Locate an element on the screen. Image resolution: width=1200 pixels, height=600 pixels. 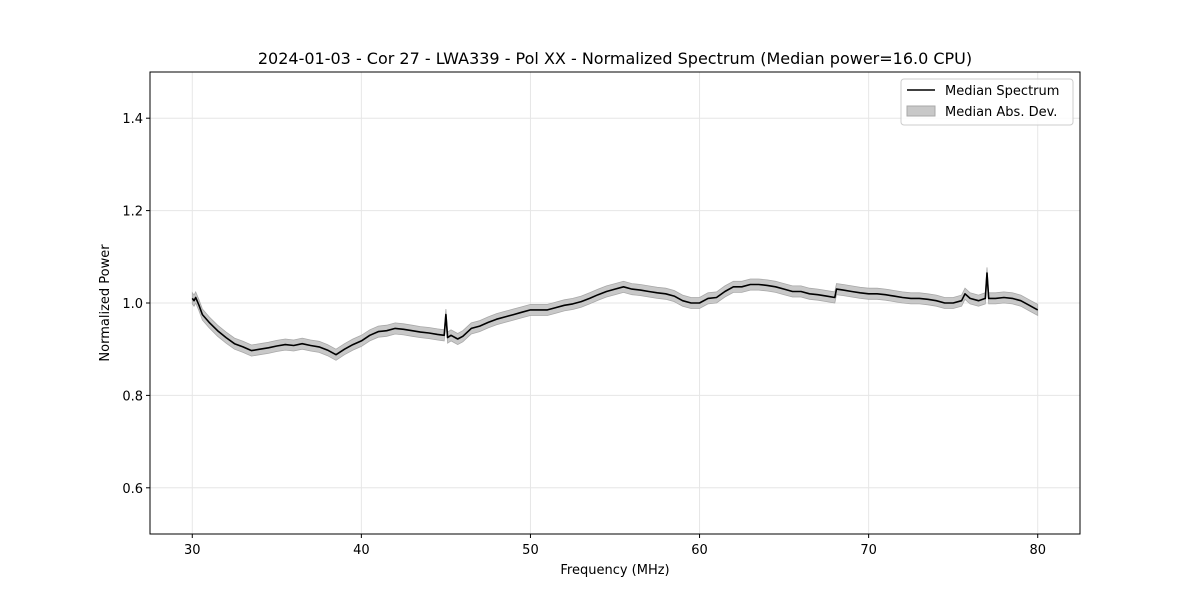
legend: Median Spectrum Median Abs. Dev. is located at coordinates (987, 102).